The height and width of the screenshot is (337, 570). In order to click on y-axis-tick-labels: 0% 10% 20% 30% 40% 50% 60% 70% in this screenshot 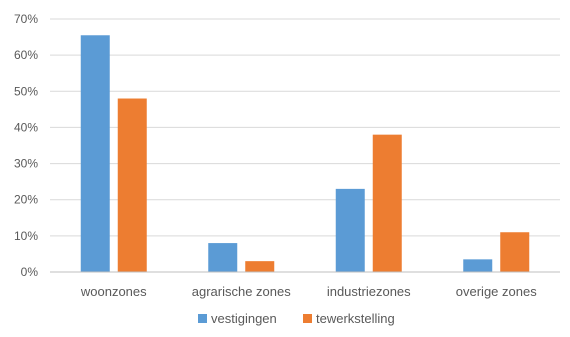, I will do `click(26, 145)`.